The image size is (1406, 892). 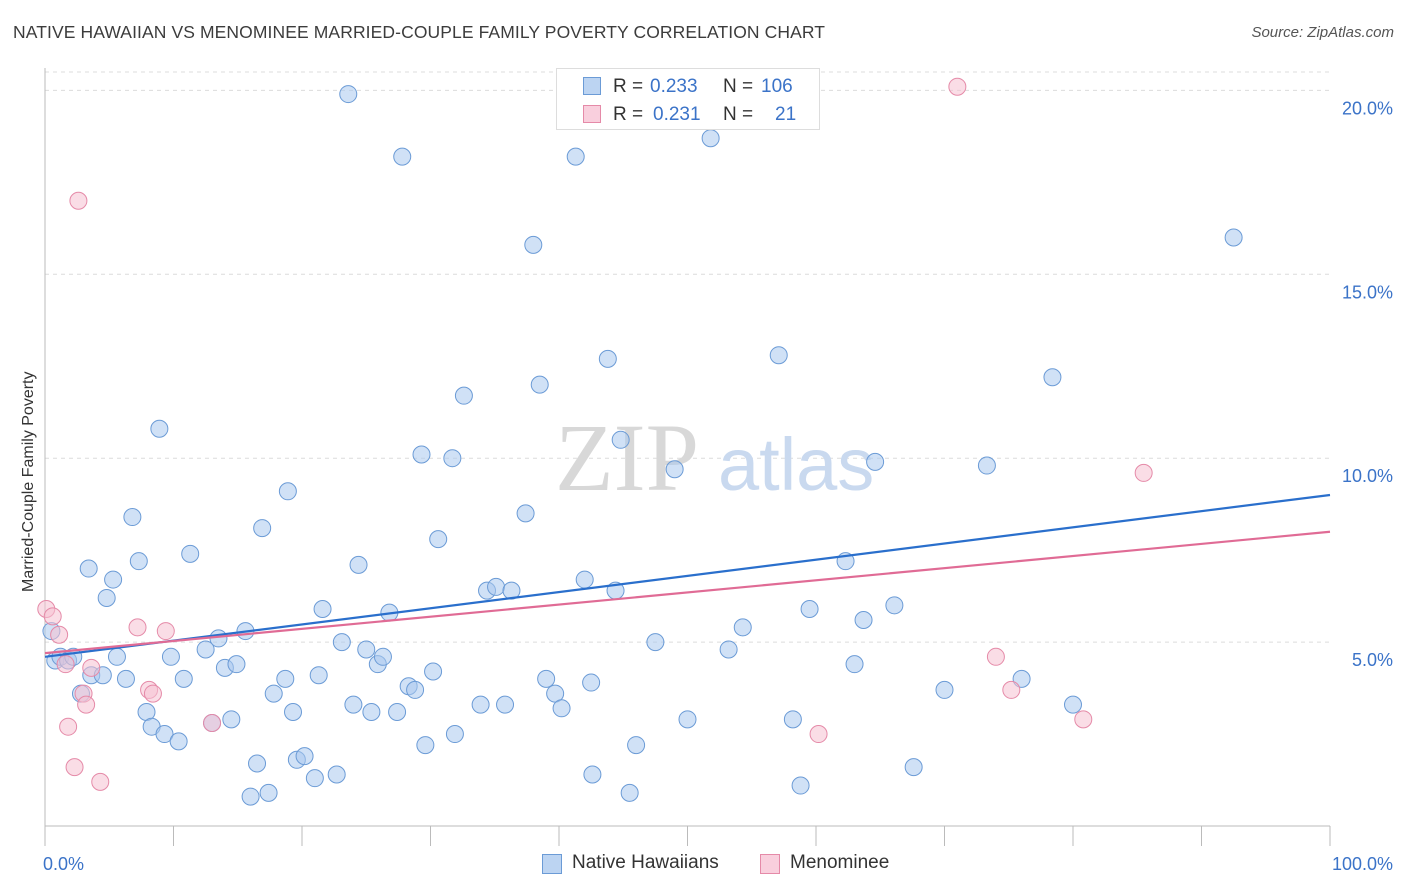 I want to click on correlation-legend: R = 0.233 N = 106 R = 0.231 N = 21, so click(x=688, y=99).